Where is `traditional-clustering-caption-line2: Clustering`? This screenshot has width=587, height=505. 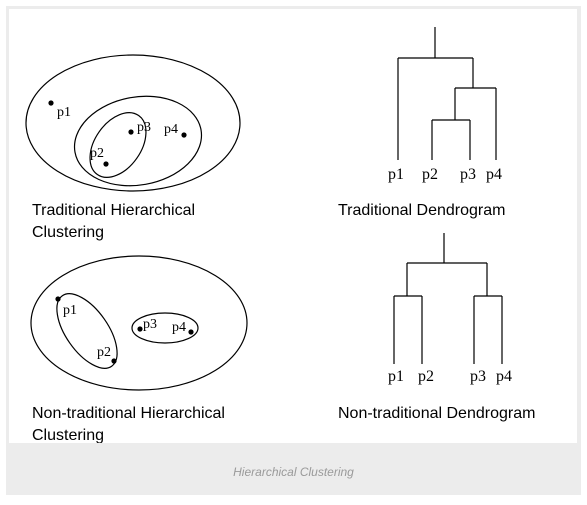 traditional-clustering-caption-line2: Clustering is located at coordinates (68, 232).